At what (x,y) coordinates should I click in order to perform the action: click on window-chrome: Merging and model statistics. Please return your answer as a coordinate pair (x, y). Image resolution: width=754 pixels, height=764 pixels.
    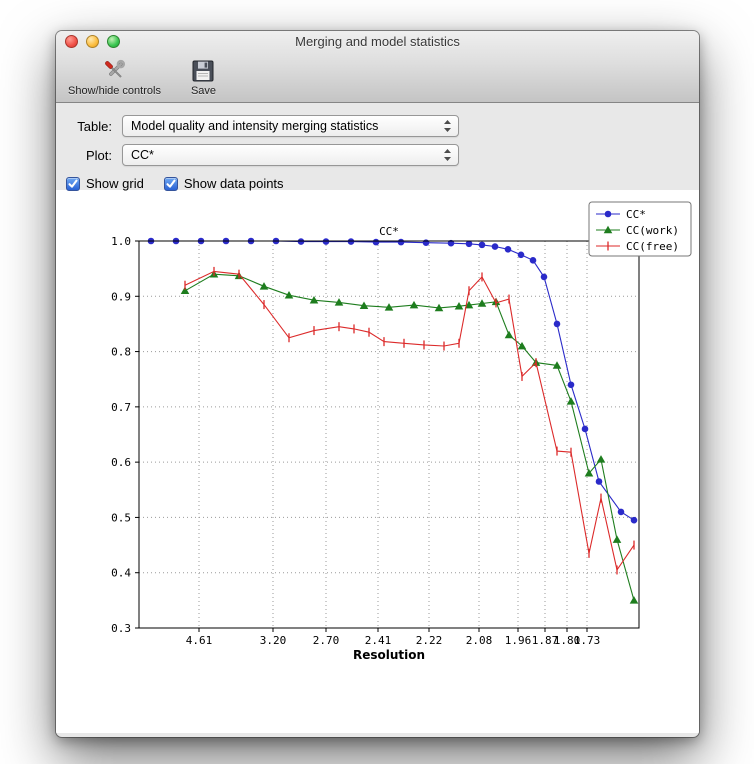
    Looking at the image, I should click on (377, 67).